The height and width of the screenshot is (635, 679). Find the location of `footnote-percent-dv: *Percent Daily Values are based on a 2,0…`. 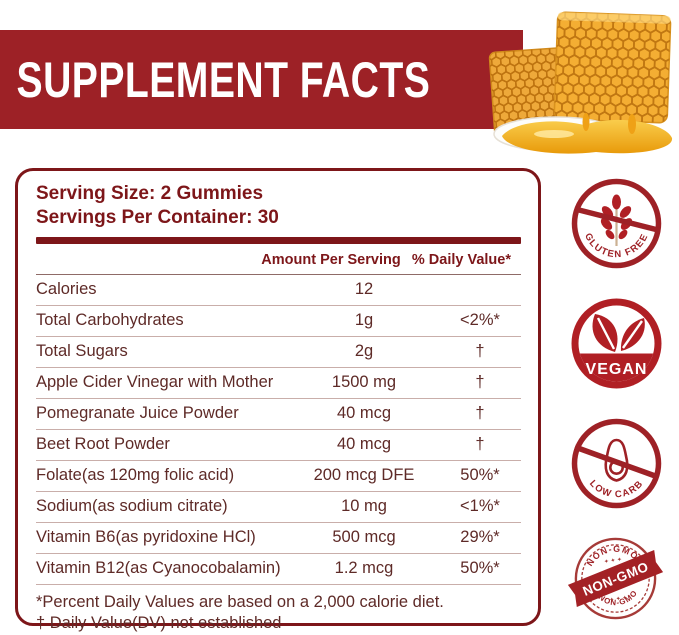

footnote-percent-dv: *Percent Daily Values are based on a 2,0… is located at coordinates (278, 603).